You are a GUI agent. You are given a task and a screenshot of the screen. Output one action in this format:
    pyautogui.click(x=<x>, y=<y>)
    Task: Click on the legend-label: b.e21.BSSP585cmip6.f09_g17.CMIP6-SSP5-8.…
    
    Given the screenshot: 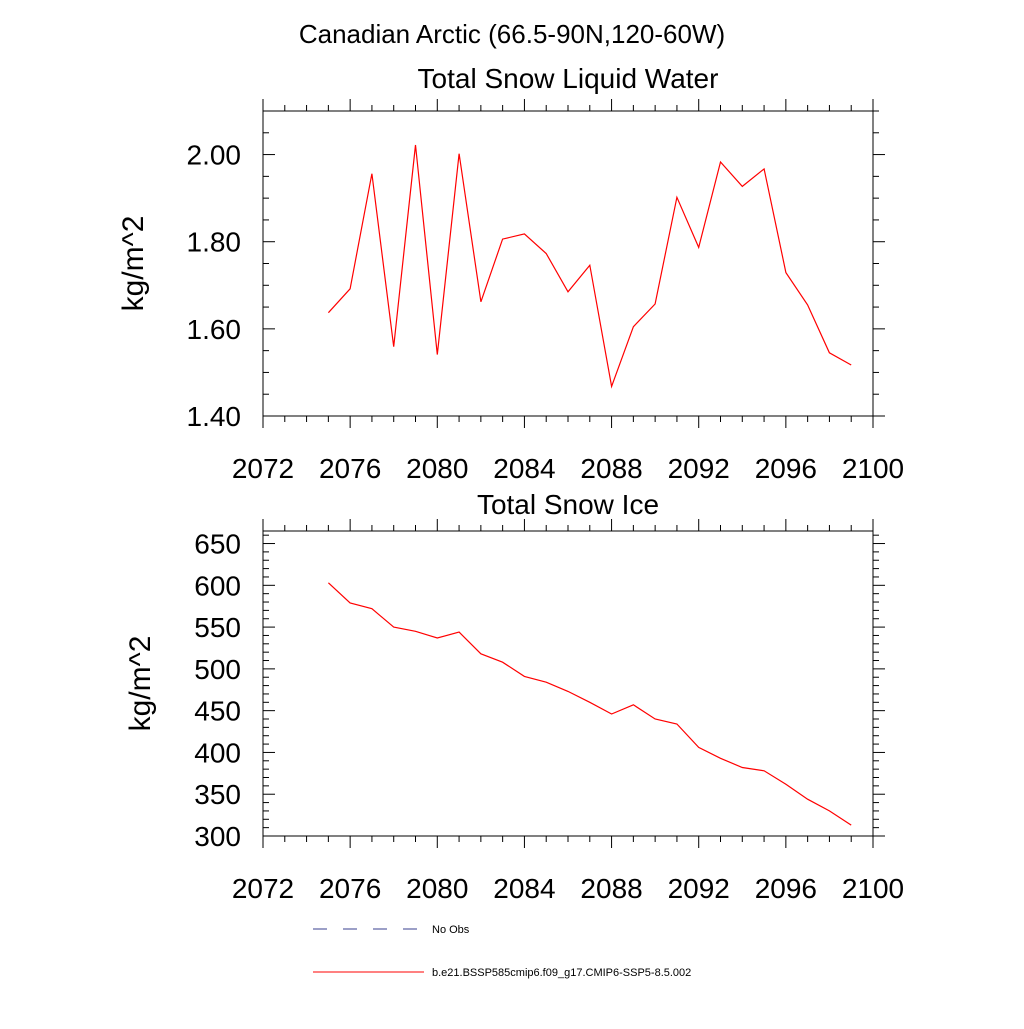 What is the action you would take?
    pyautogui.click(x=561, y=973)
    